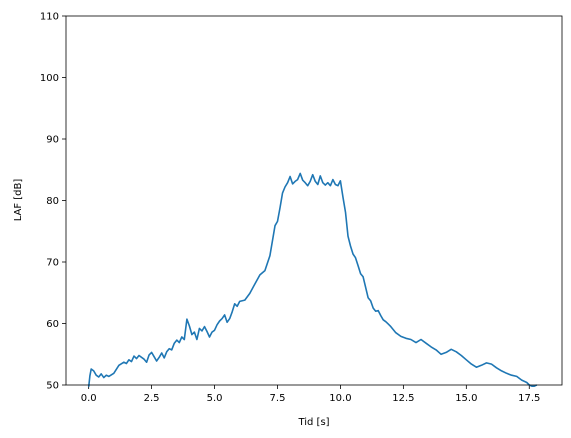  I want to click on y-axis-ticks: 50 60 70 80 90 100 110, so click(53, 202).